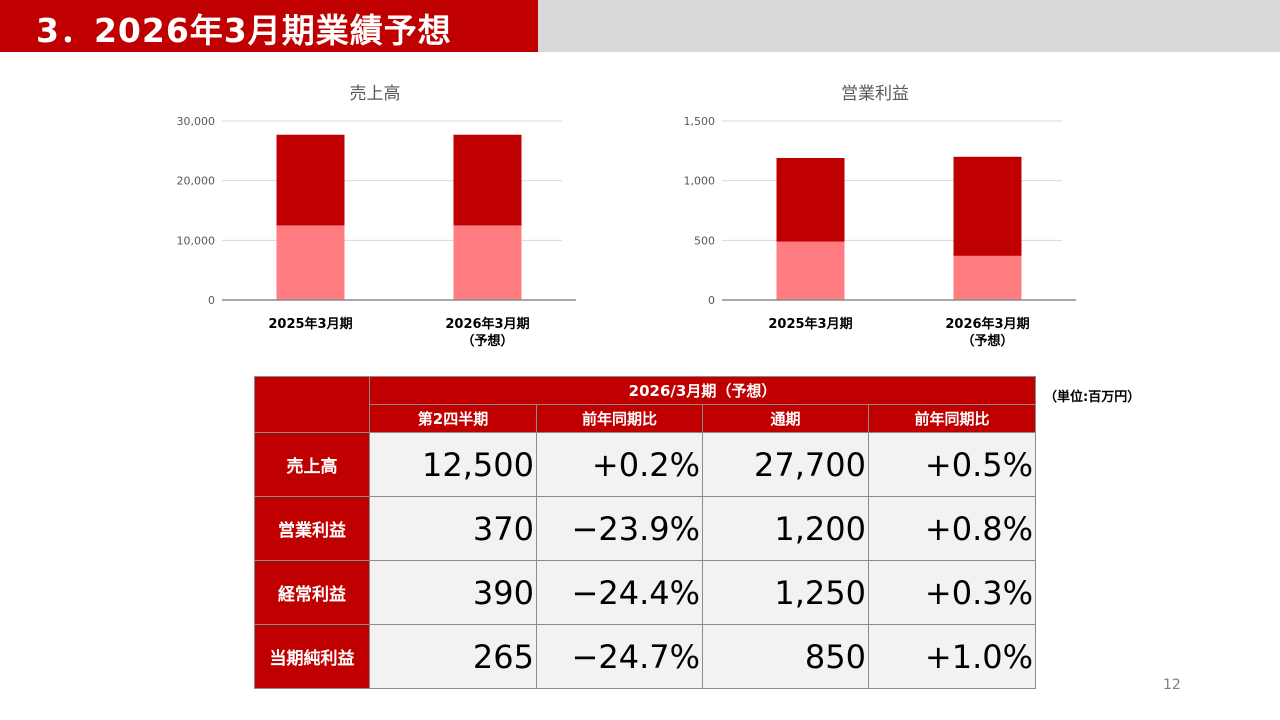 This screenshot has height=720, width=1280. I want to click on col-header-q2: 第2四半期, so click(453, 418).